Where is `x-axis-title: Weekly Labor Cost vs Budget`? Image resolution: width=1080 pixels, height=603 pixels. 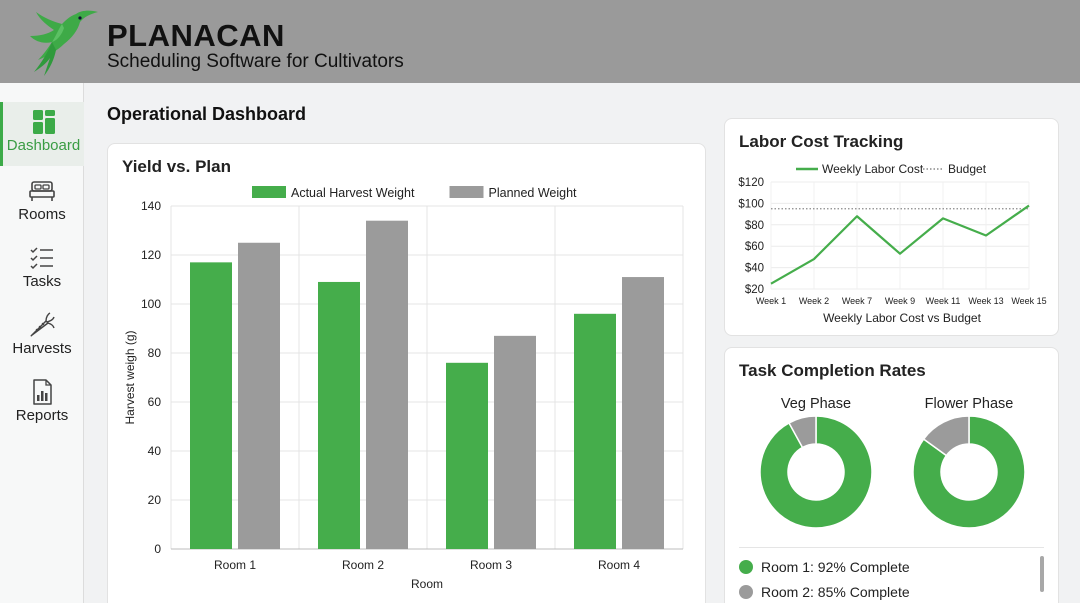 x-axis-title: Weekly Labor Cost vs Budget is located at coordinates (902, 318).